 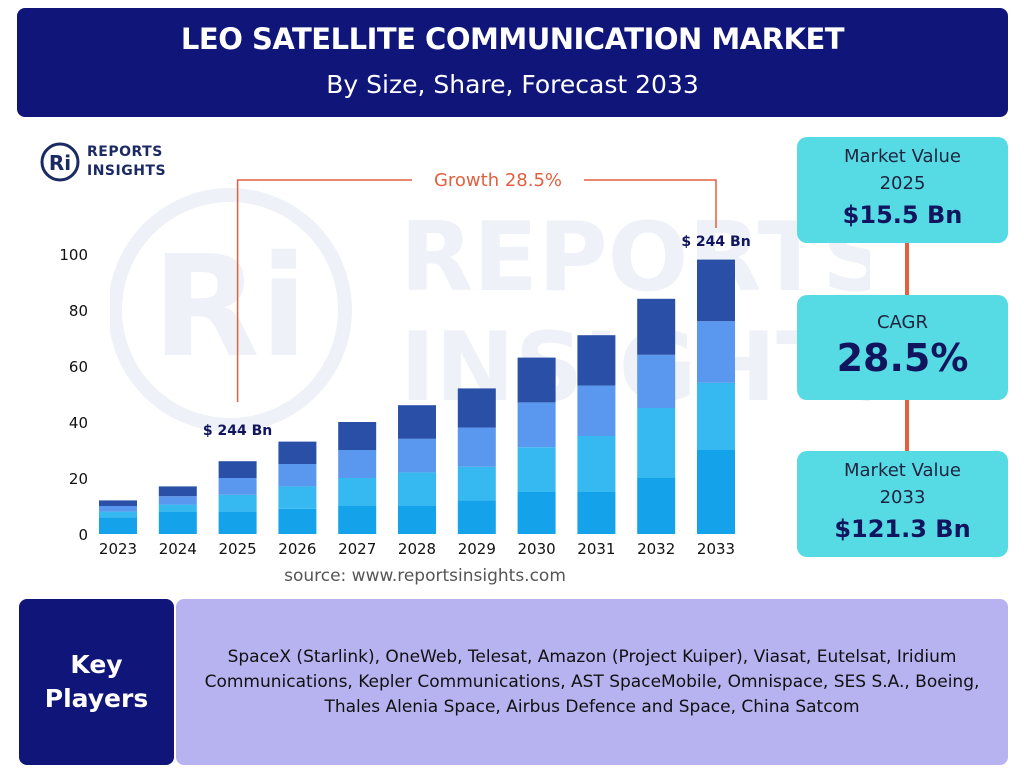 I want to click on y-tick-label: 60, so click(x=78, y=367).